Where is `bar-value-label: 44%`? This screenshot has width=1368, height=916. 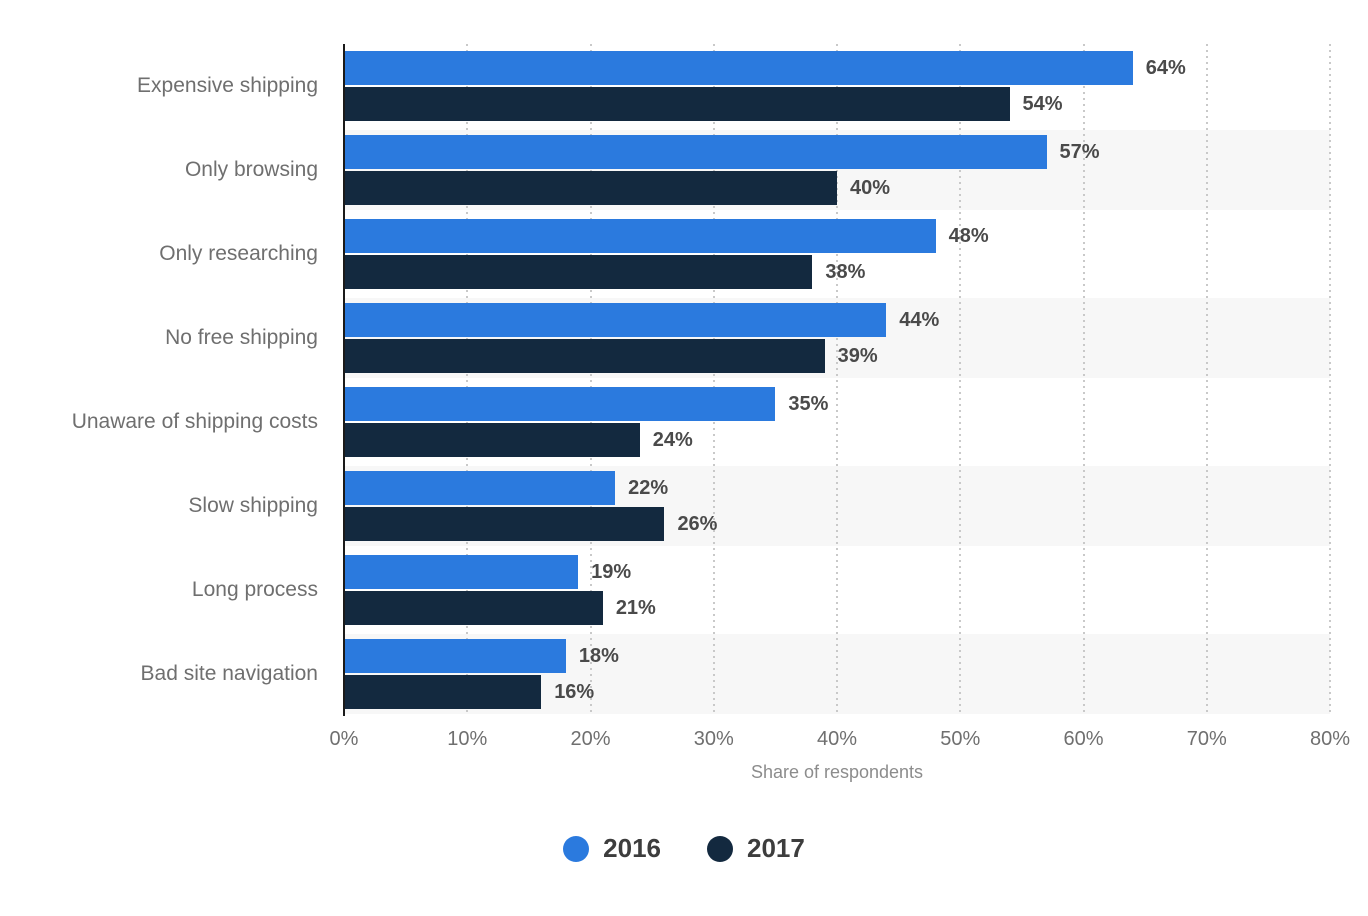
bar-value-label: 44% is located at coordinates (919, 319).